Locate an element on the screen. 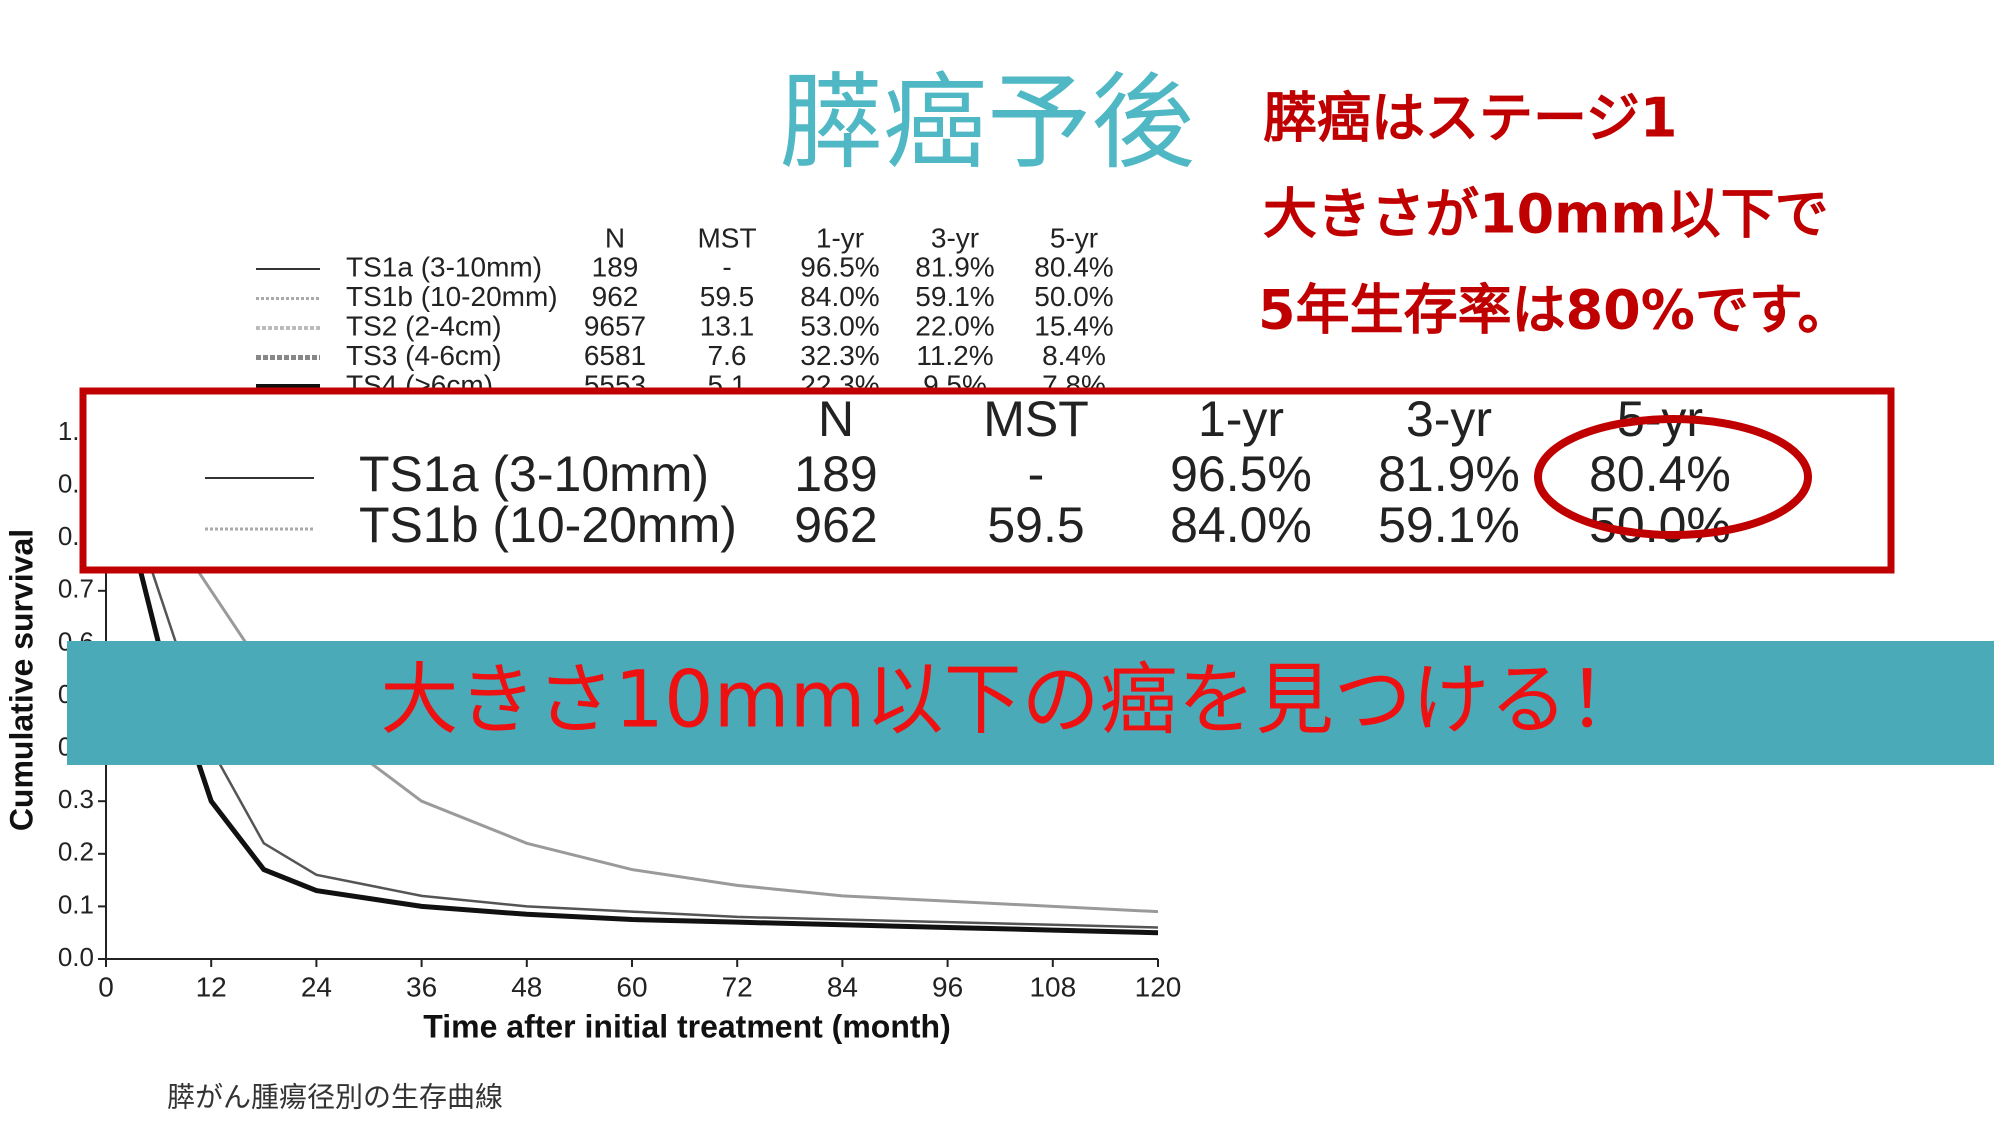  note: 5年生存率は80%です。 is located at coordinates (1554, 310).